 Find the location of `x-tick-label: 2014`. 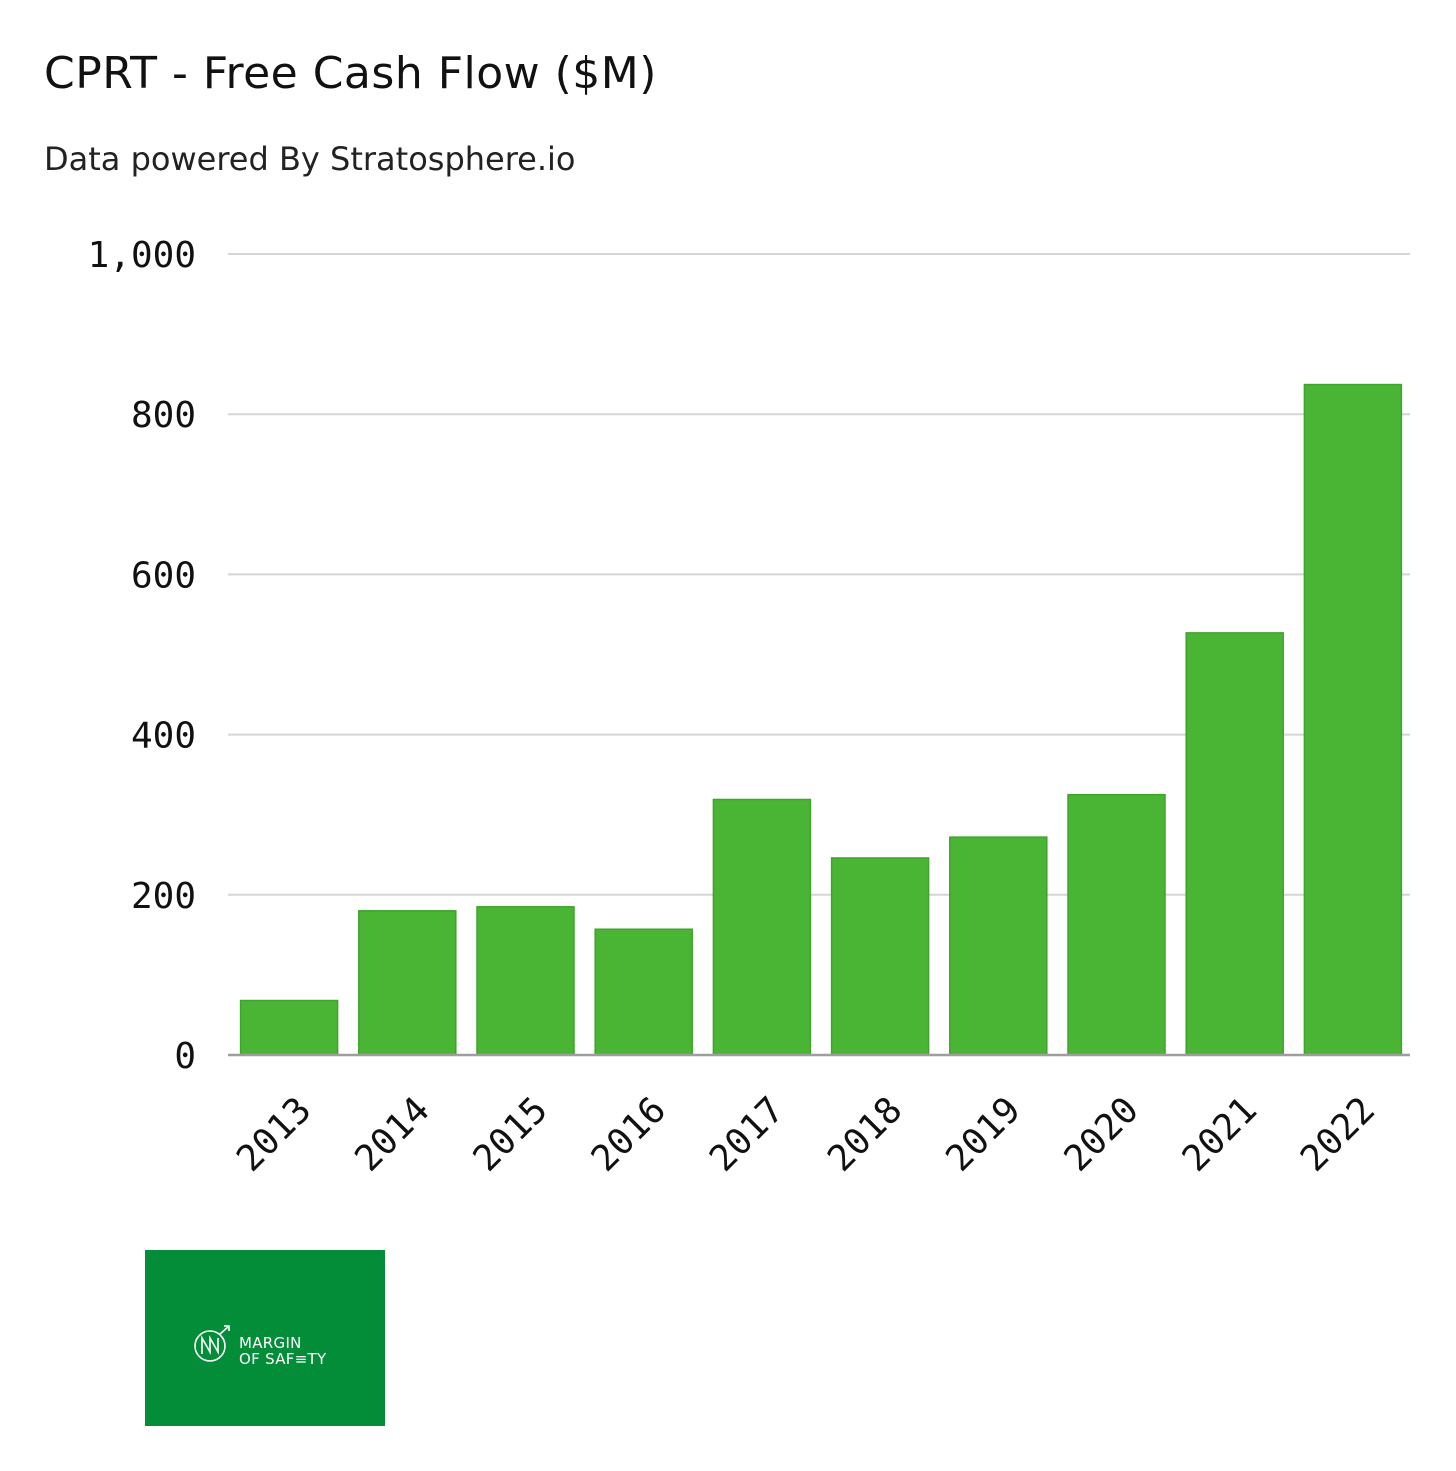

x-tick-label: 2014 is located at coordinates (392, 1134).